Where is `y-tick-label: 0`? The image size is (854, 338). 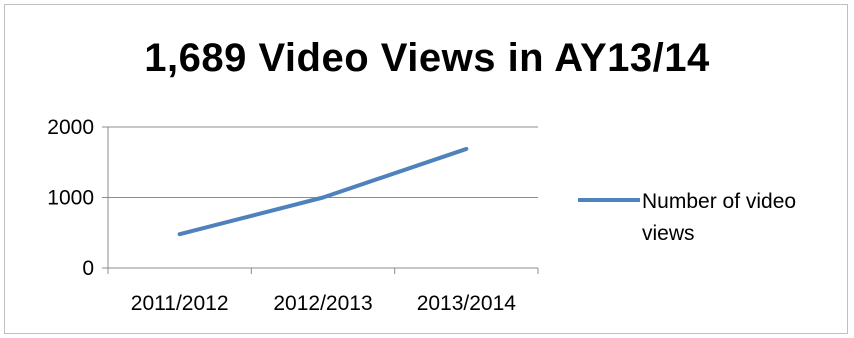 y-tick-label: 0 is located at coordinates (88, 268).